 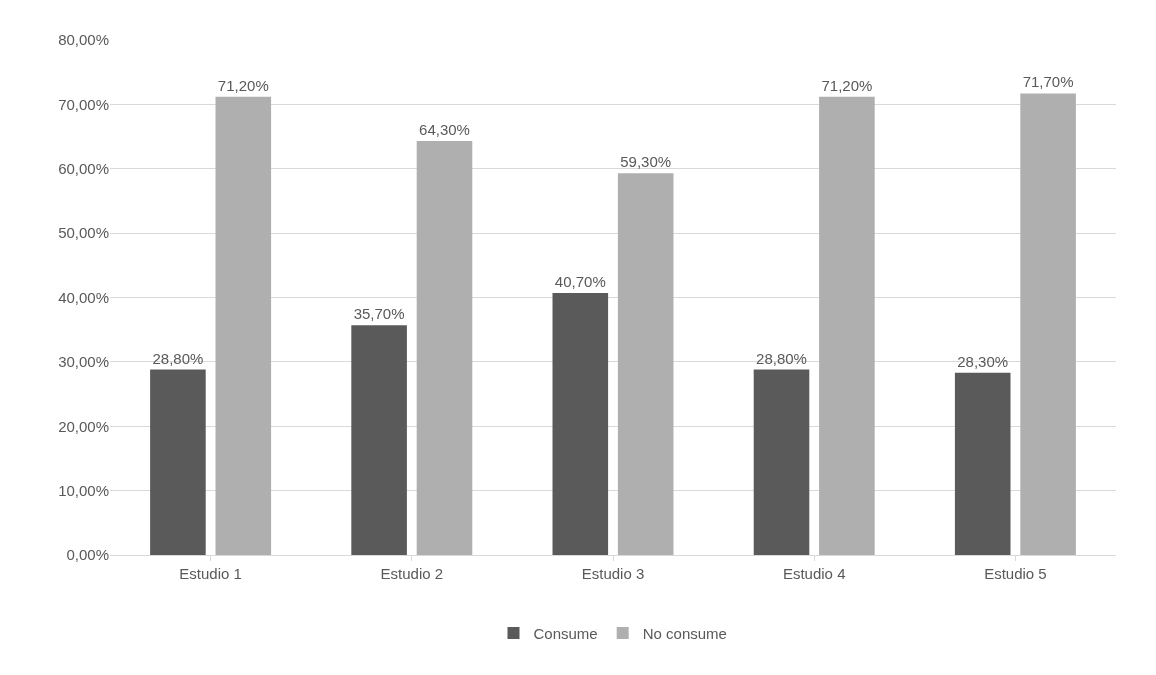 I want to click on data-label: 59,30%, so click(x=646, y=162).